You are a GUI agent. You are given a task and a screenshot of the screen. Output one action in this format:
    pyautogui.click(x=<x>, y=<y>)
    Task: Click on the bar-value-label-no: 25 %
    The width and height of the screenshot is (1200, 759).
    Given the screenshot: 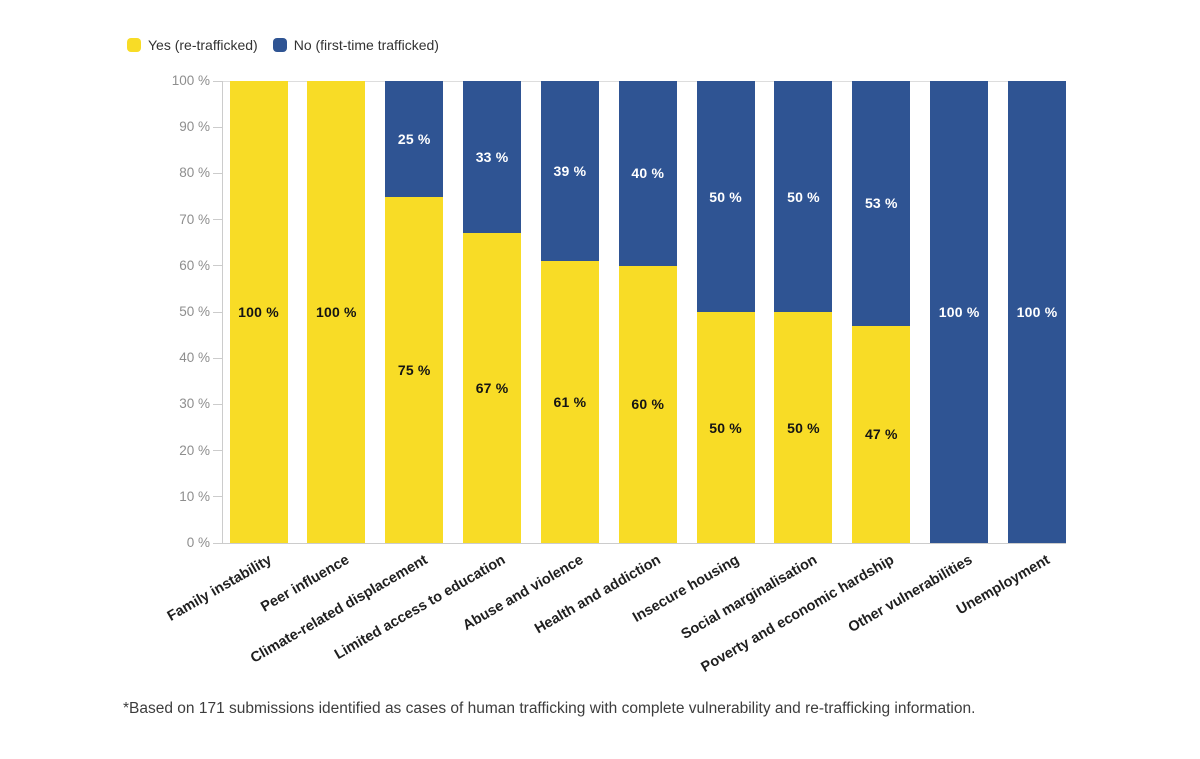 What is the action you would take?
    pyautogui.click(x=414, y=138)
    